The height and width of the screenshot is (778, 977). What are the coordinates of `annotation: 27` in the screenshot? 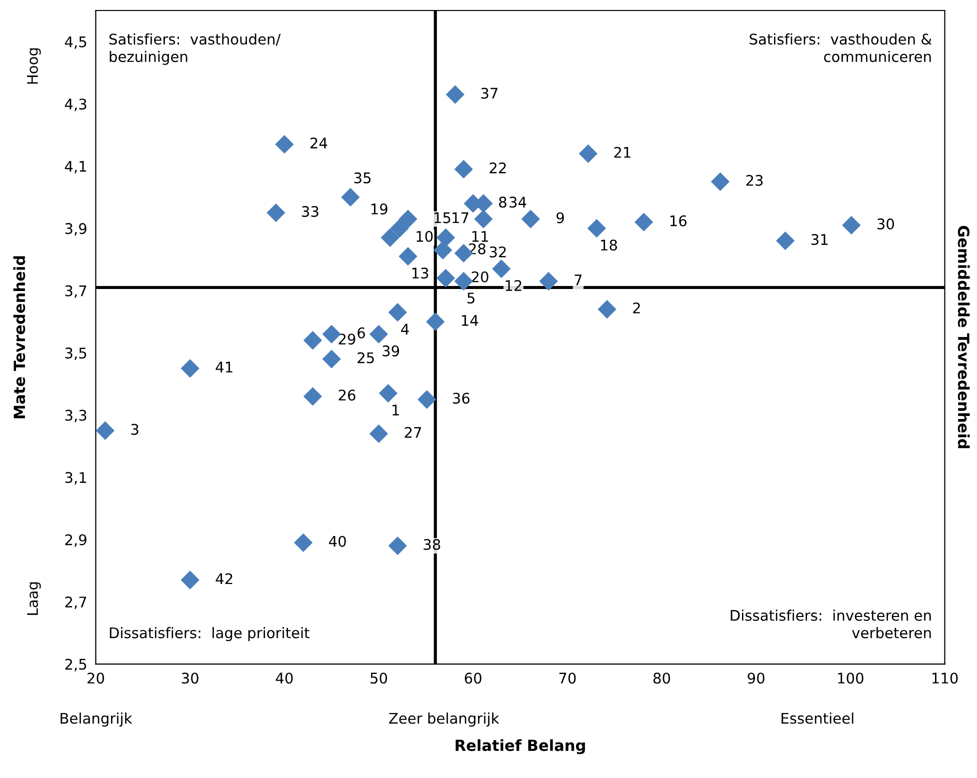 It's located at (413, 432).